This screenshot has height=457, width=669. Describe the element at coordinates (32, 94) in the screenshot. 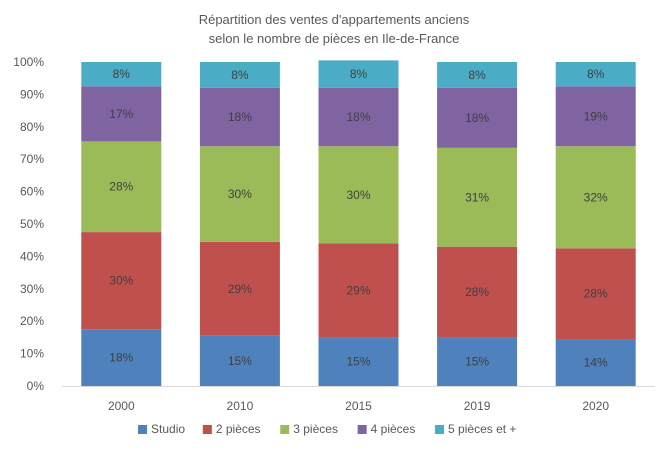

I see `y-tick-label: 90%` at that location.